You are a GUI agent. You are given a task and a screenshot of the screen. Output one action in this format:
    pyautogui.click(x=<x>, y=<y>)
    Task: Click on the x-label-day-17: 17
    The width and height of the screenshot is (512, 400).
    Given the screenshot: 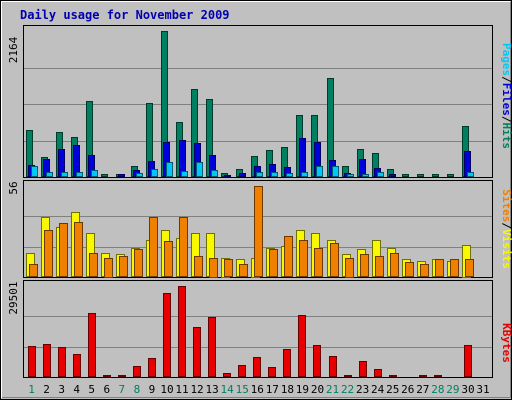 What is the action you would take?
    pyautogui.click(x=272, y=389)
    